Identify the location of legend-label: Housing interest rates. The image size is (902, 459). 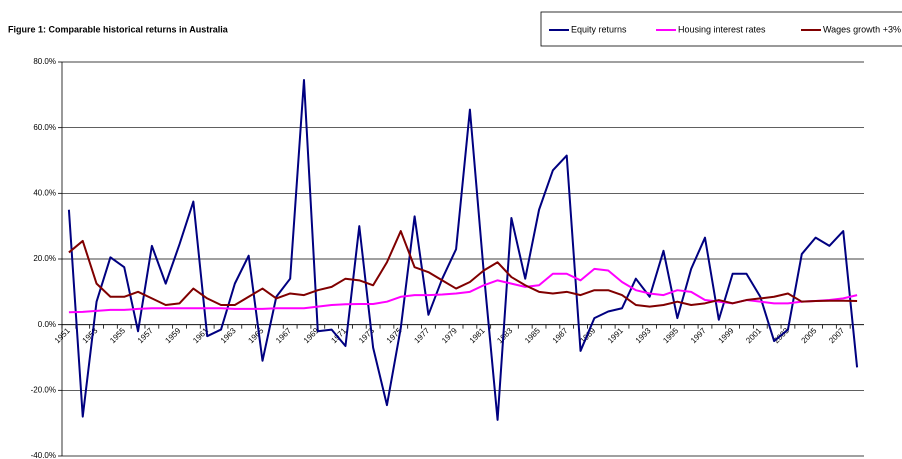
(722, 29).